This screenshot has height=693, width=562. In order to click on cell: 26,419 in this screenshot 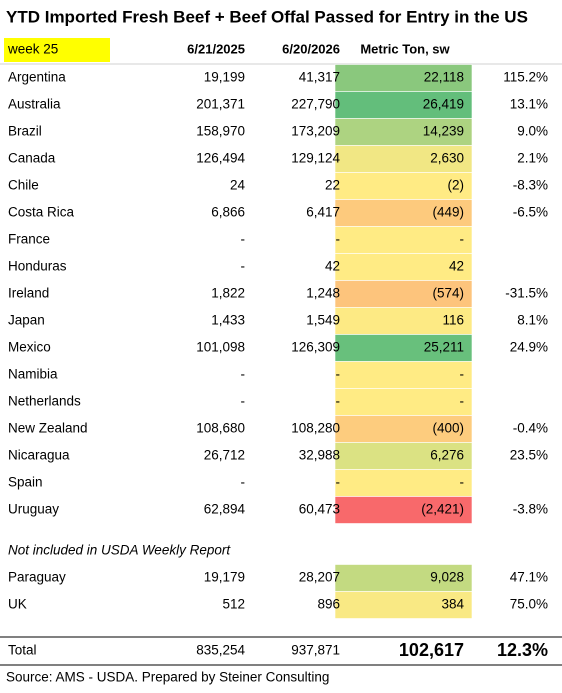, I will do `click(443, 104)`.